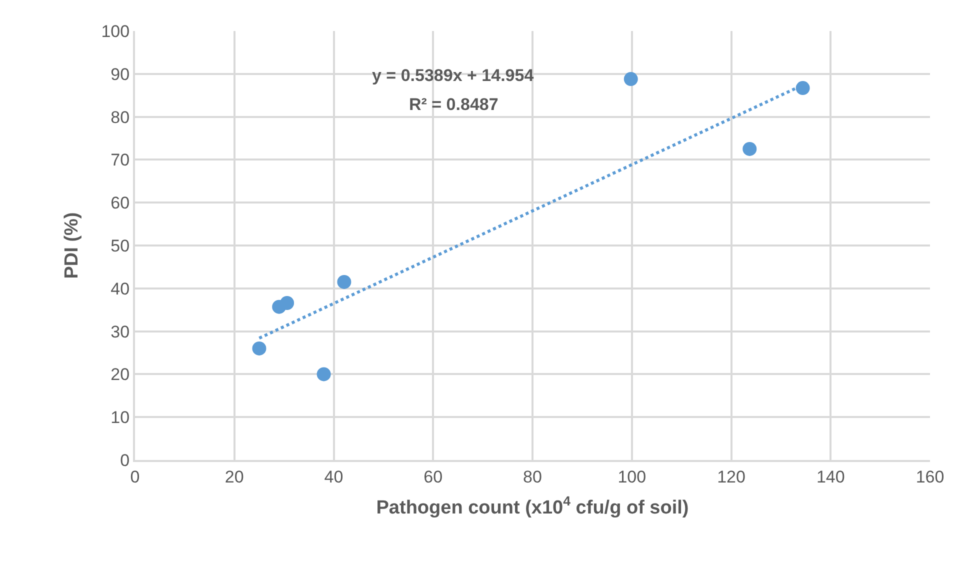 This screenshot has height=579, width=960. Describe the element at coordinates (120, 246) in the screenshot. I see `y-tick-label: 50` at that location.